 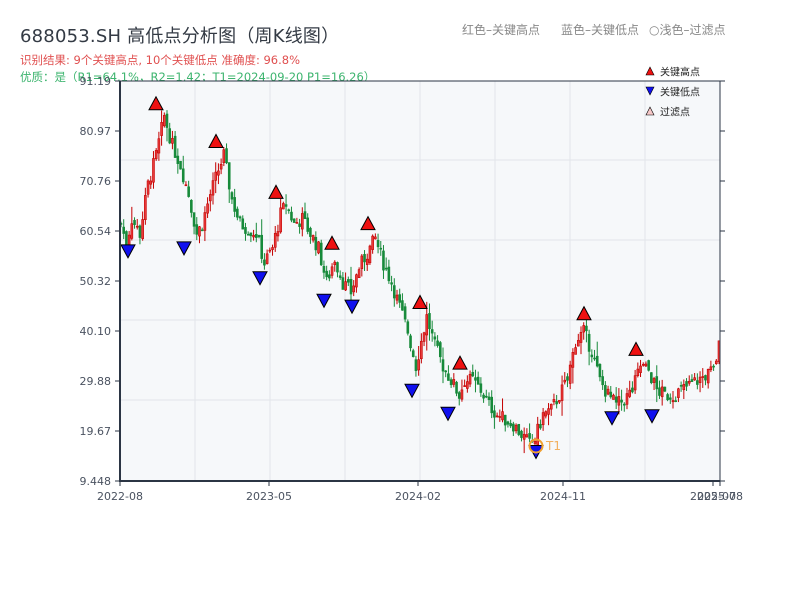 I want to click on top-legend-filtered: ○浅色–过滤点, so click(x=687, y=30).